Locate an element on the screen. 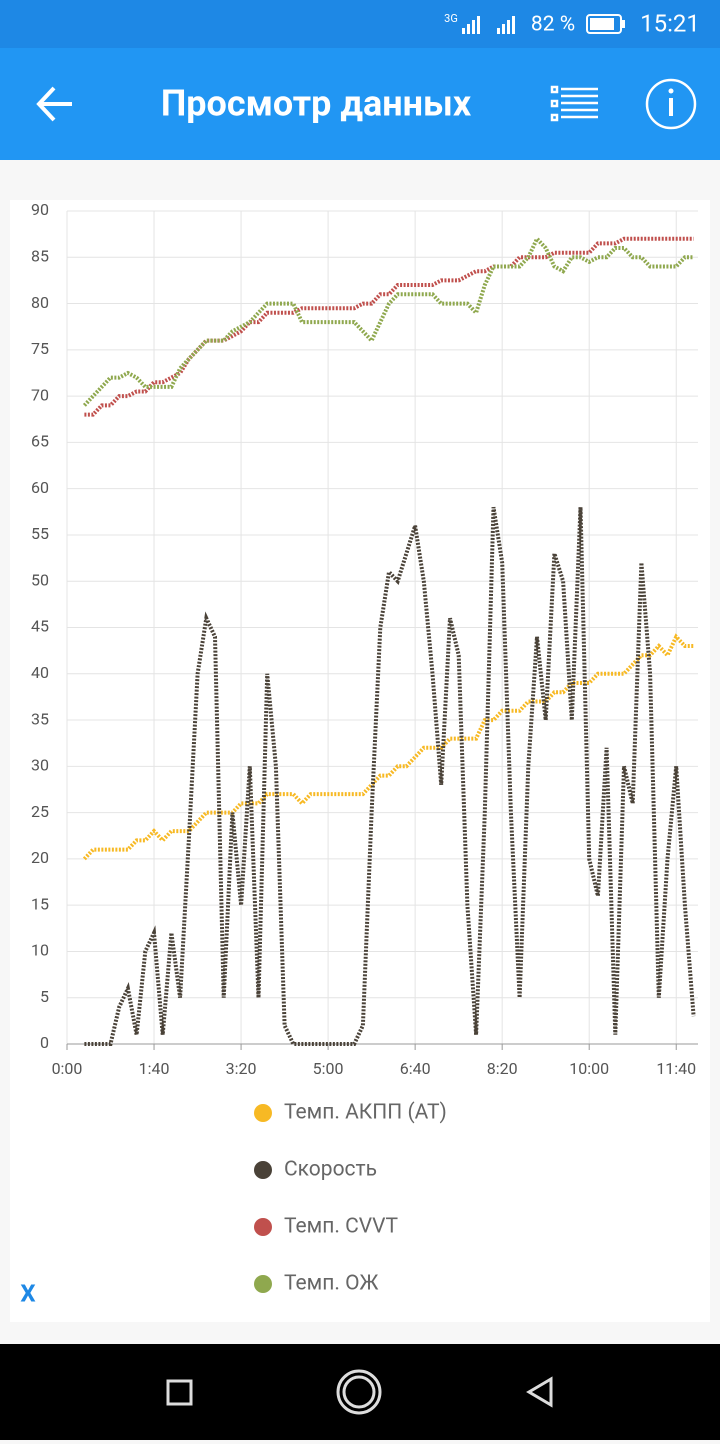  y-tick-label: 20 is located at coordinates (40, 857).